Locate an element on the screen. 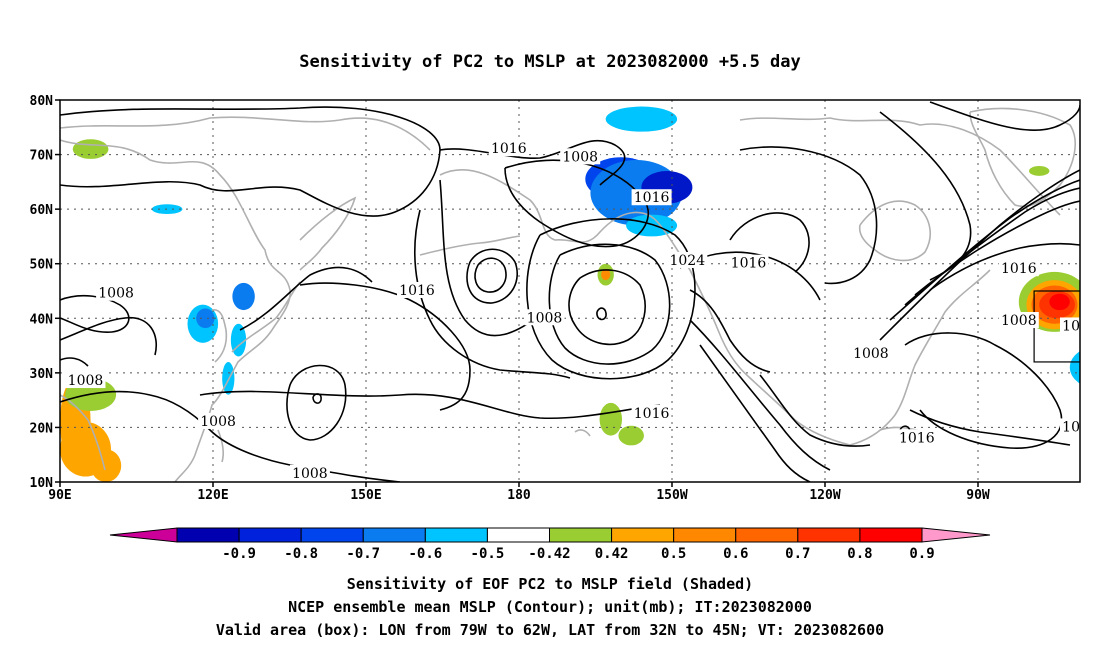 The image size is (1100, 650). contour-asia-low is located at coordinates (95, 313).